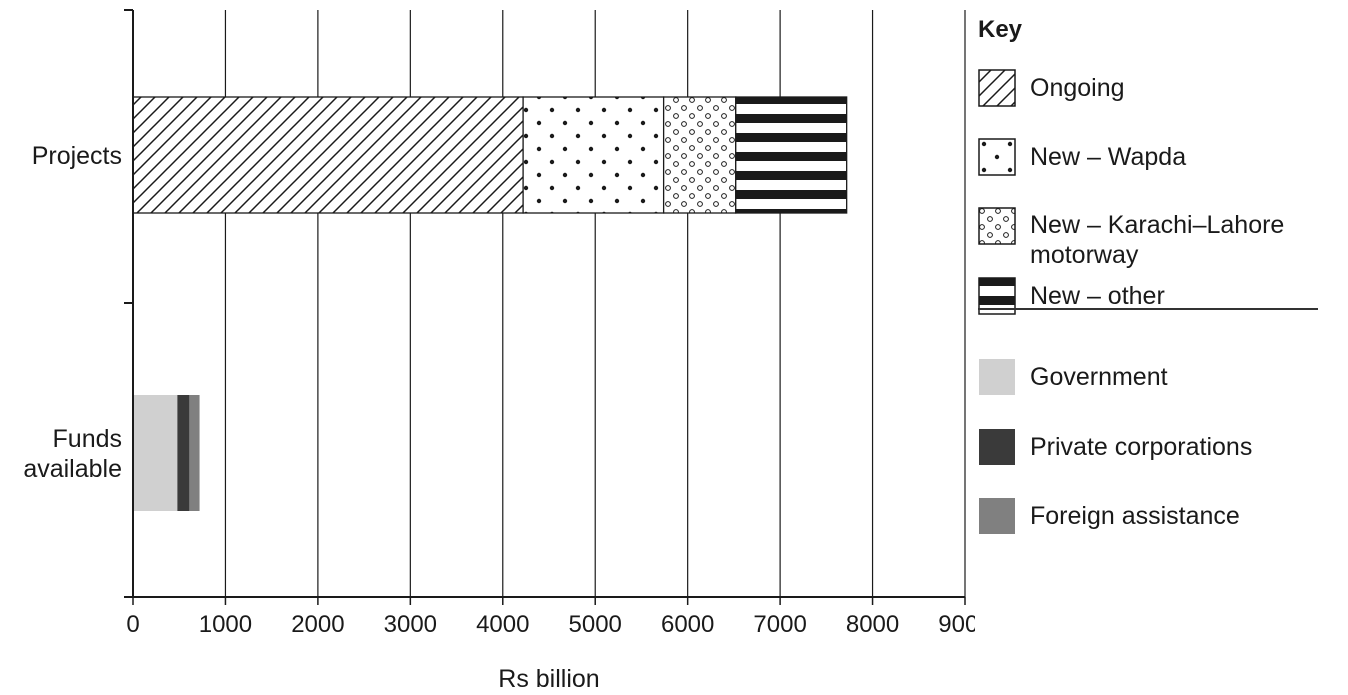 This screenshot has width=1348, height=695. I want to click on bar-segment-new-wapda, so click(593, 155).